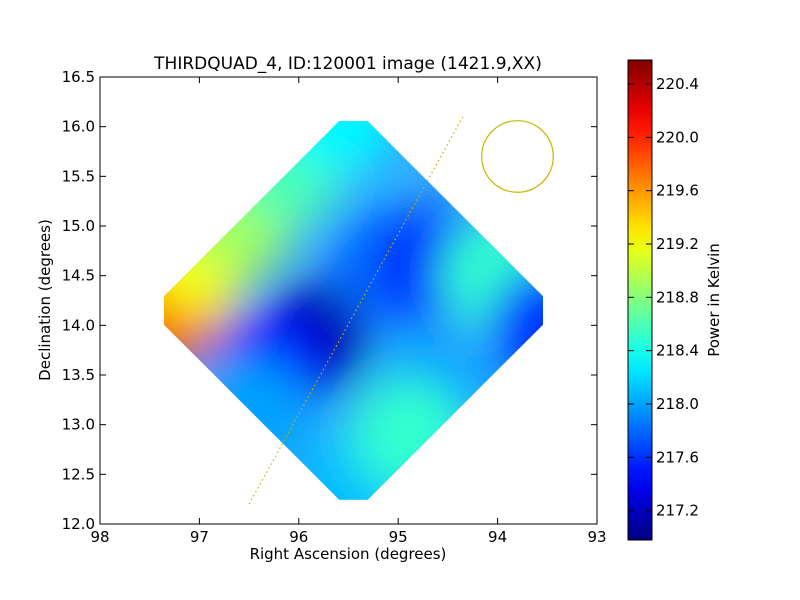 Image resolution: width=800 pixels, height=600 pixels. Describe the element at coordinates (677, 191) in the screenshot. I see `colorbar-tick-label: 219.6` at that location.